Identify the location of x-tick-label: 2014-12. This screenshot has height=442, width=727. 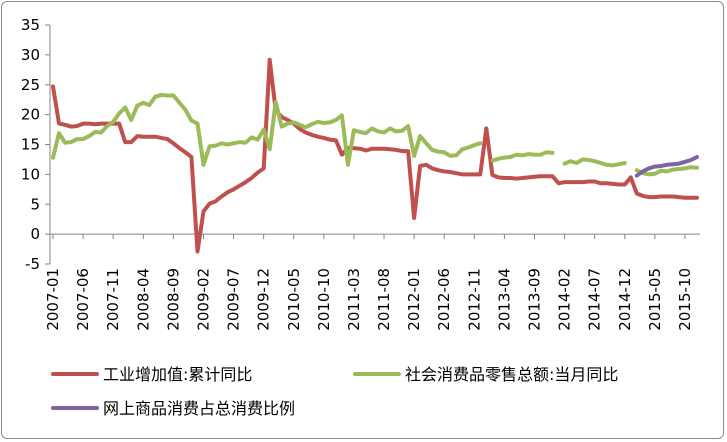
(625, 299).